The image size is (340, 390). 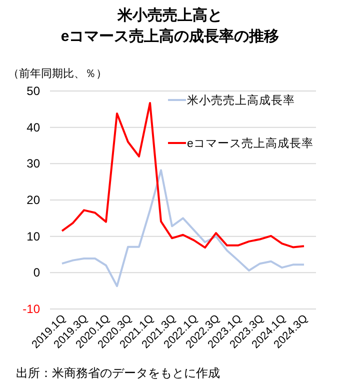 I want to click on y-axis-title: （前年同期比、％）, so click(x=57, y=73).